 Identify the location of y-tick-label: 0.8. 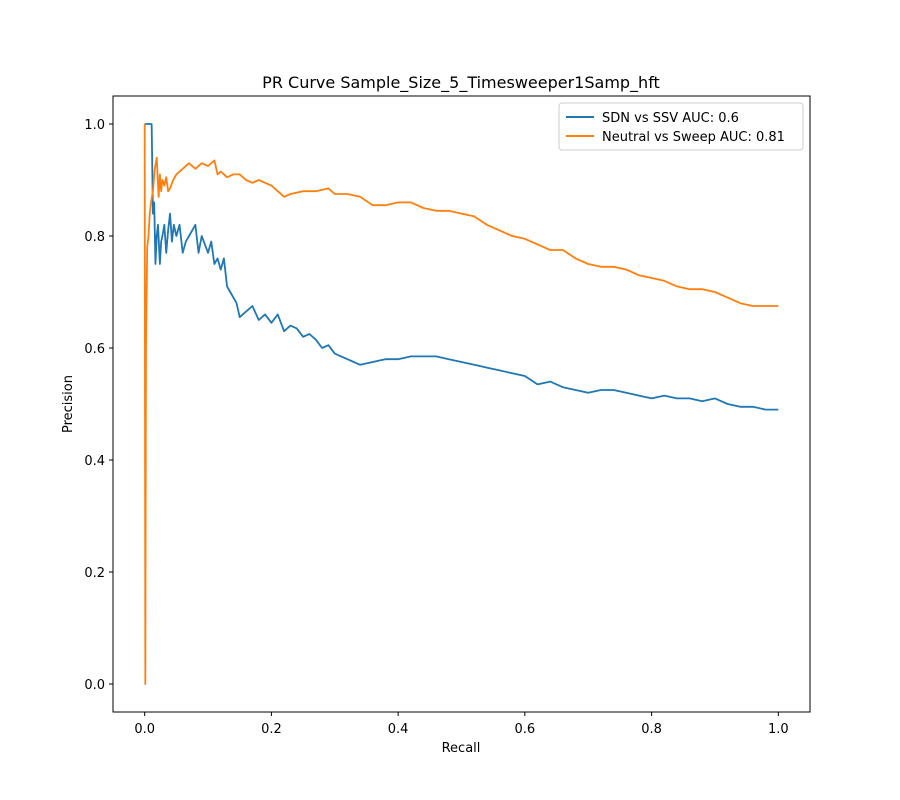
(94, 237).